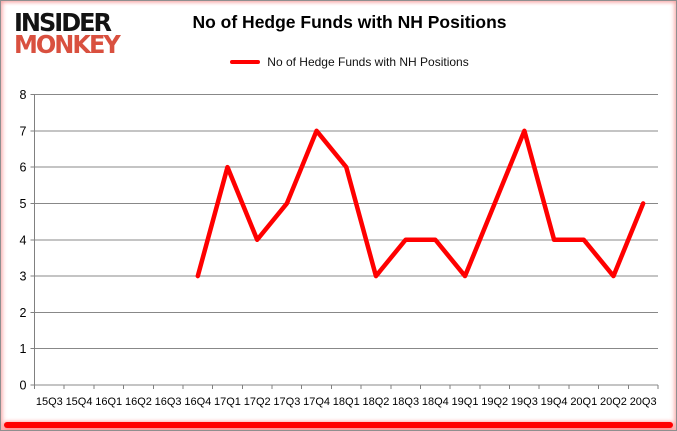 This screenshot has height=431, width=677. Describe the element at coordinates (368, 62) in the screenshot. I see `legend-label: No of Hedge Funds with NH Positions` at that location.